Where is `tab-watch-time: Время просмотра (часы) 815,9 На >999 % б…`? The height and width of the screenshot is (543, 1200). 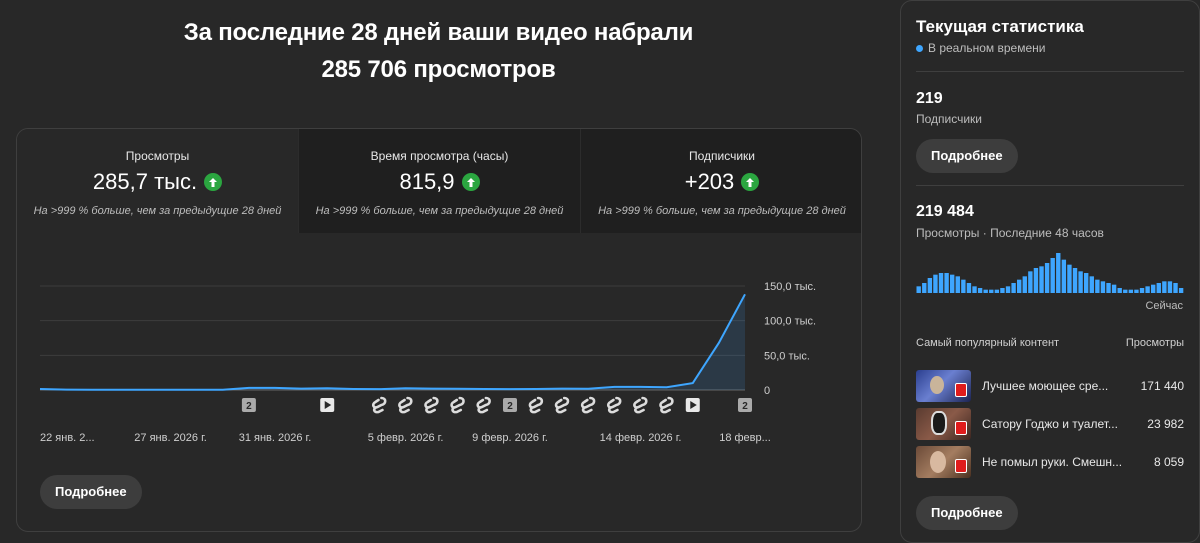 tab-watch-time: Время просмотра (часы) 815,9 На >999 % б… is located at coordinates (440, 181).